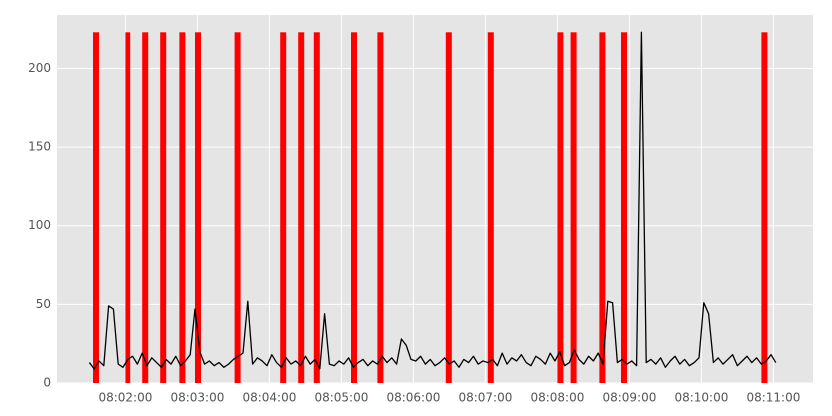 Image resolution: width=832 pixels, height=416 pixels. What do you see at coordinates (47, 383) in the screenshot?
I see `y-tick-label: 0` at bounding box center [47, 383].